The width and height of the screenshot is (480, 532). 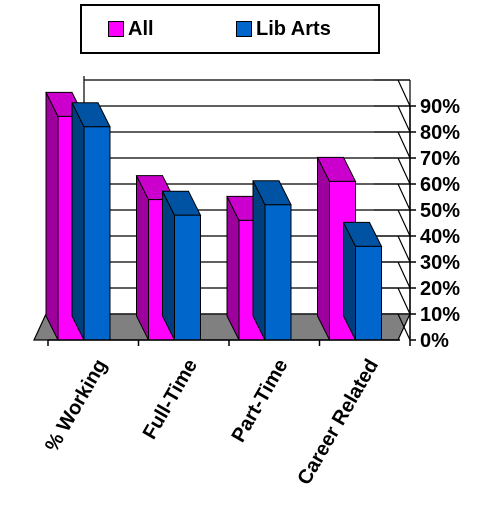 What do you see at coordinates (338, 422) in the screenshot?
I see `x-tick-label: Career Related` at bounding box center [338, 422].